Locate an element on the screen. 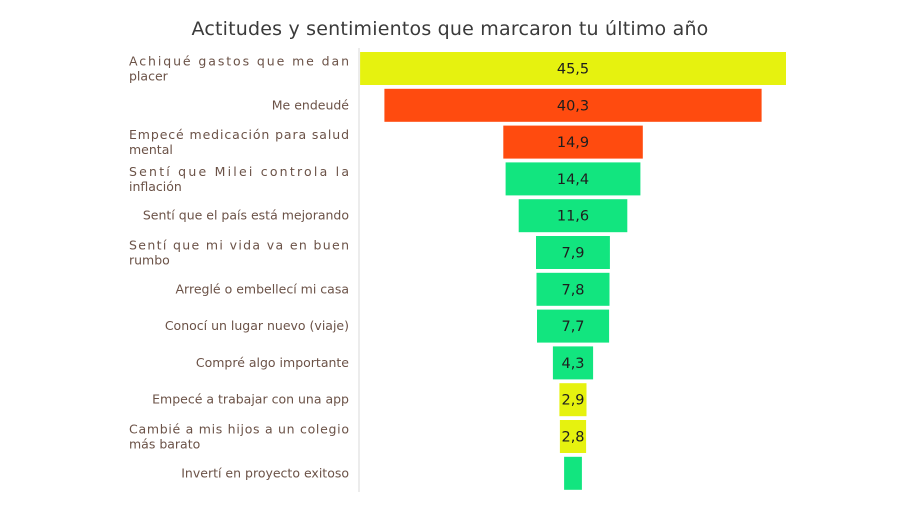 Image resolution: width=900 pixels, height=505 pixels. value-label-6: 7,8 is located at coordinates (572, 290).